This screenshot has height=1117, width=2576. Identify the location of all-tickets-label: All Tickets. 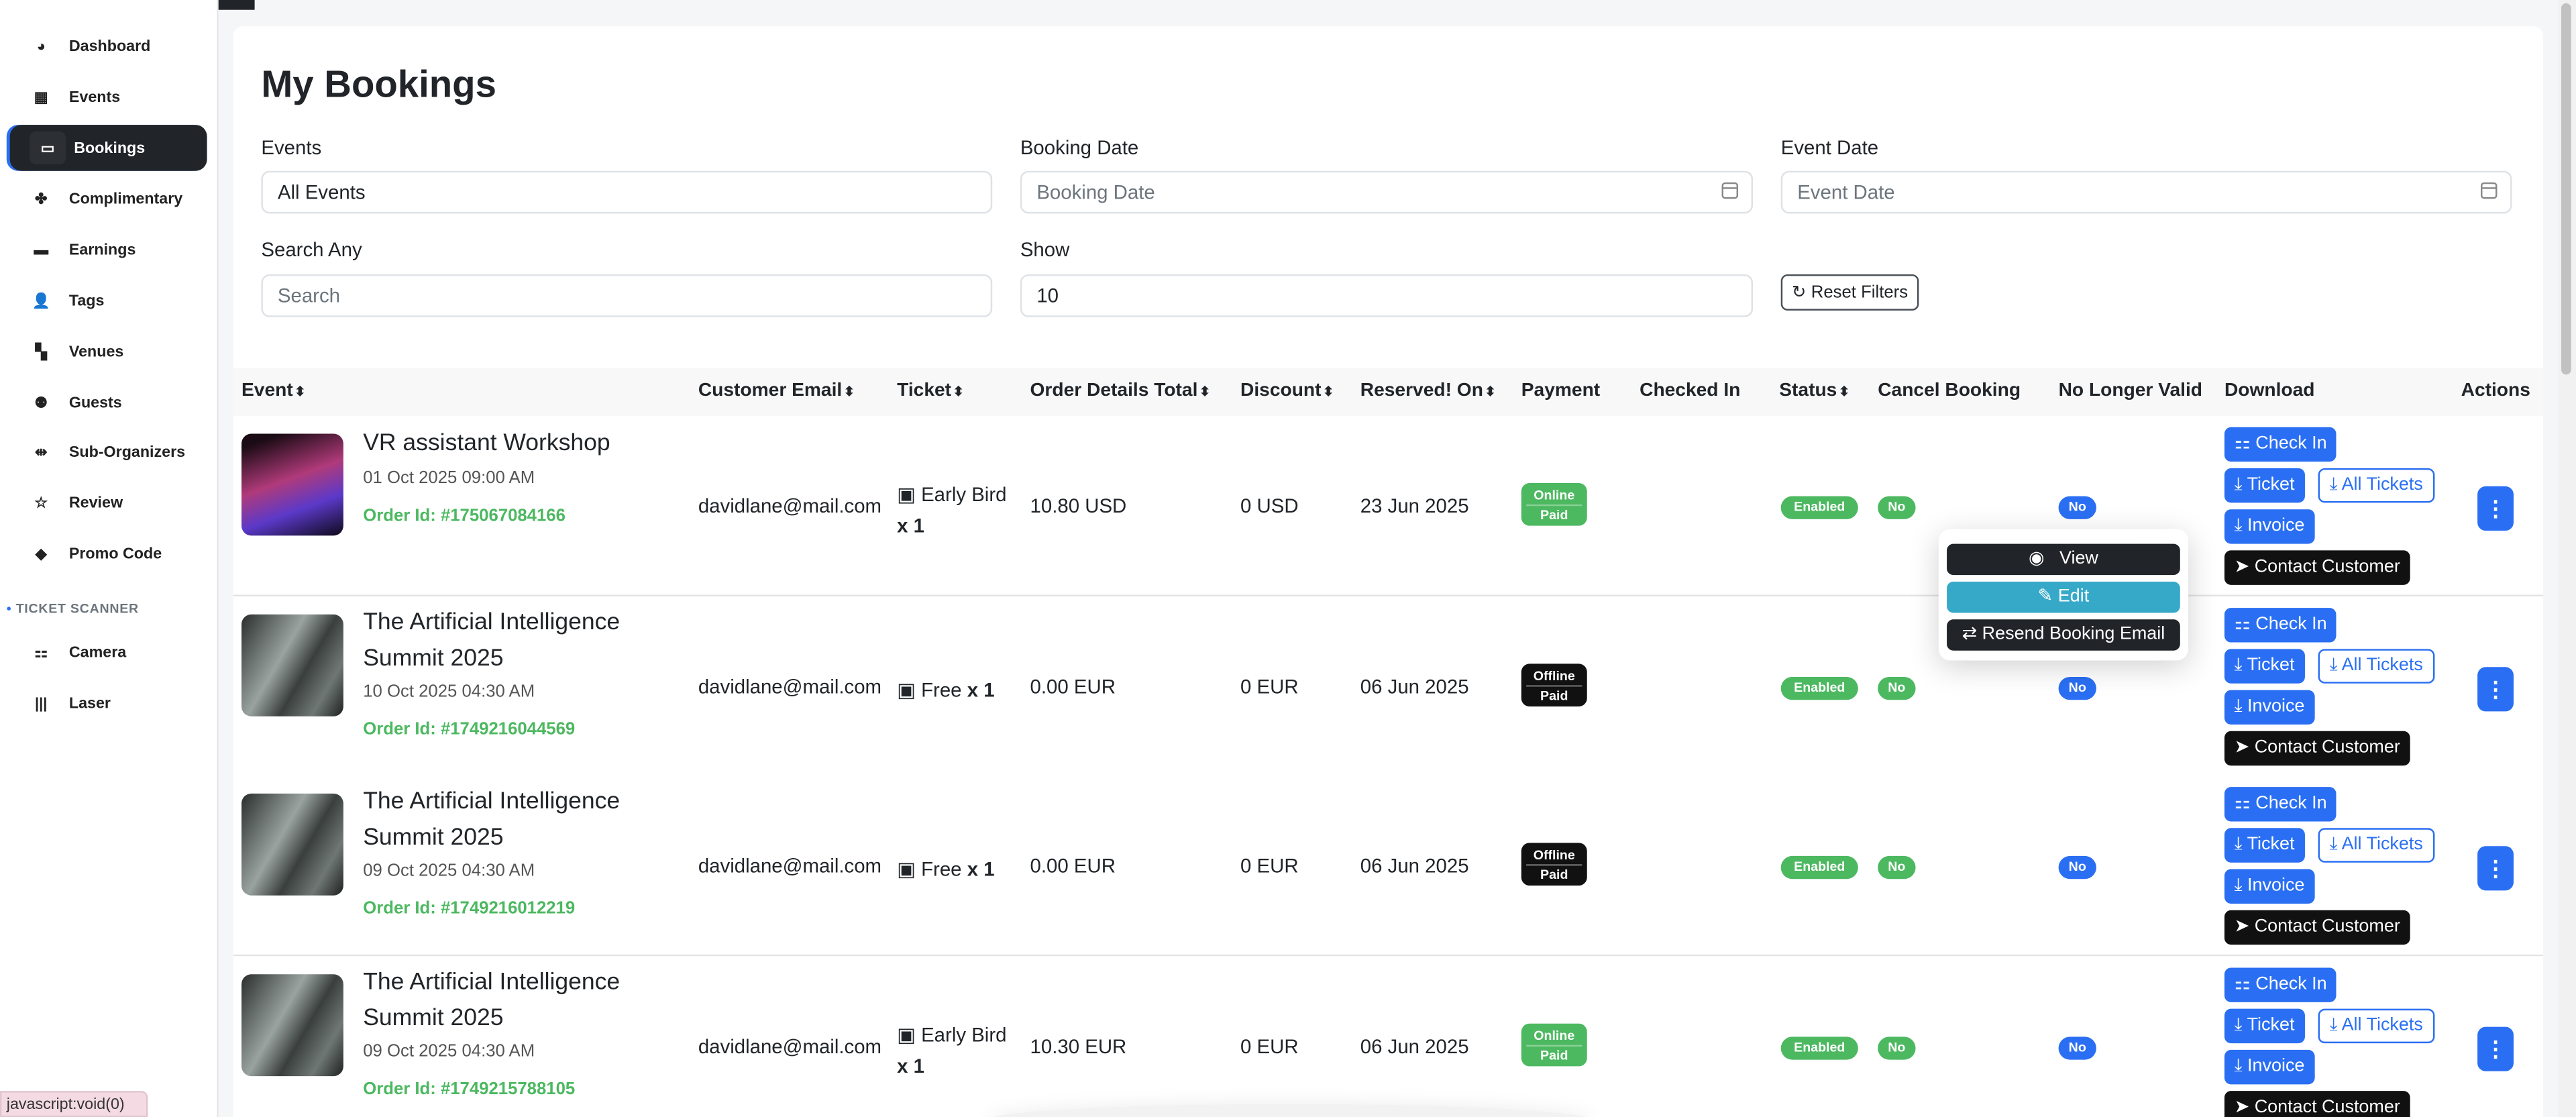
(2382, 664).